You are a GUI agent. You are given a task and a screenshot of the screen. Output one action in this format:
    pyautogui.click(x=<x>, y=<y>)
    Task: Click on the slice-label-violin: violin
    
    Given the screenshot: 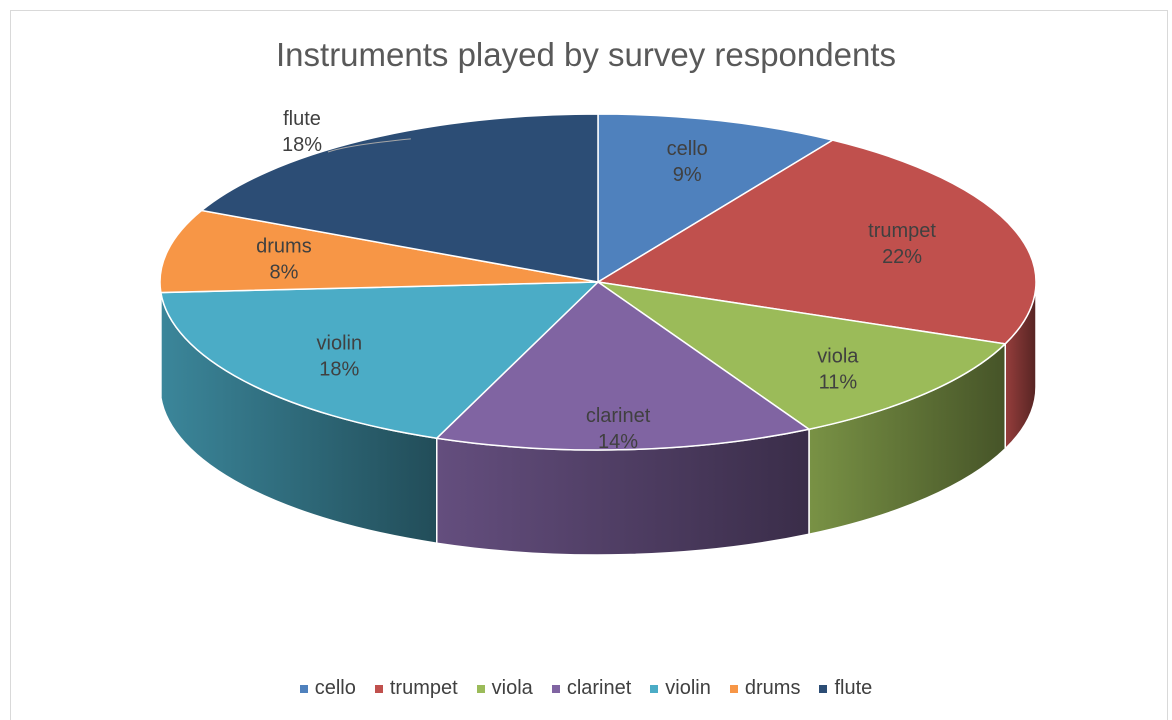 What is the action you would take?
    pyautogui.click(x=340, y=344)
    